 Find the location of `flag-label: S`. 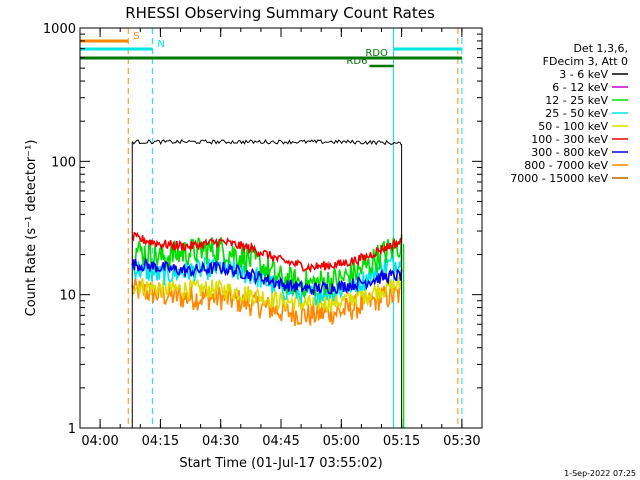

flag-label: S is located at coordinates (136, 36).